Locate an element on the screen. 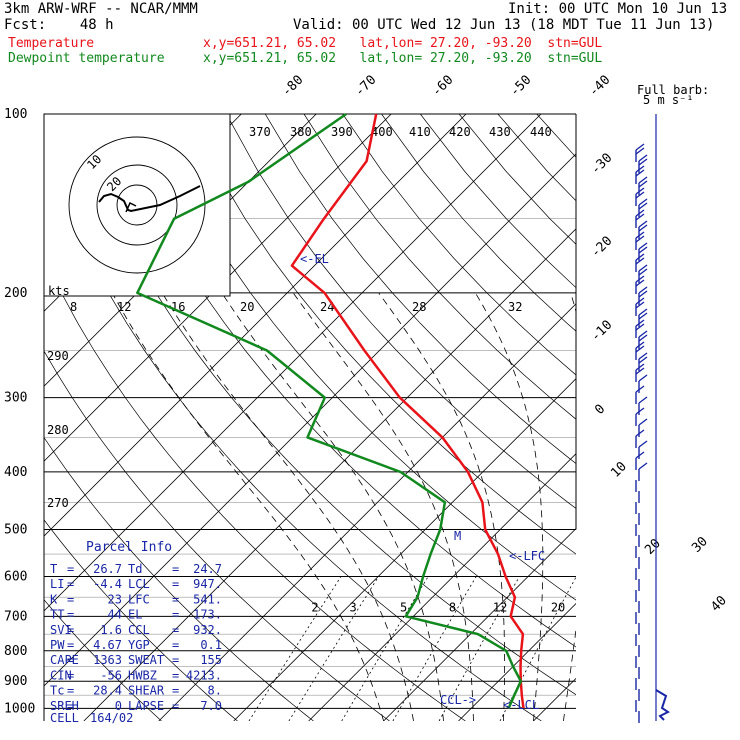  theta-tick-label: 420 is located at coordinates (460, 132).